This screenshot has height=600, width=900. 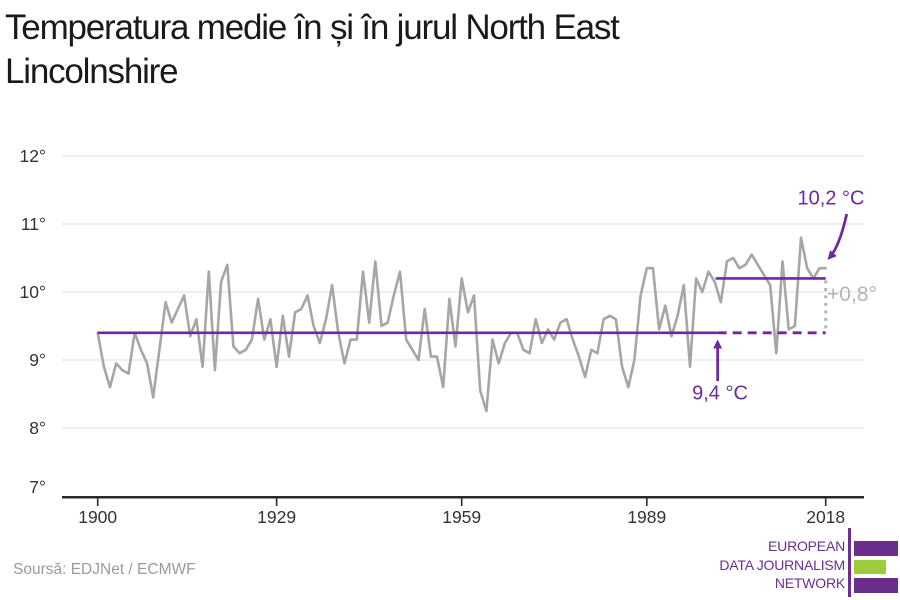 I want to click on y-tick-label: 11°, so click(x=33, y=224).